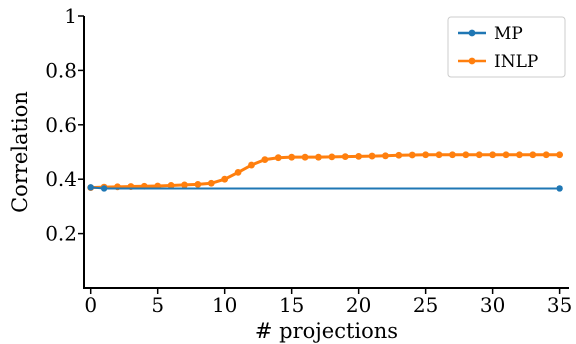  Describe the element at coordinates (61, 125) in the screenshot. I see `y-tick-label: 0.6` at that location.